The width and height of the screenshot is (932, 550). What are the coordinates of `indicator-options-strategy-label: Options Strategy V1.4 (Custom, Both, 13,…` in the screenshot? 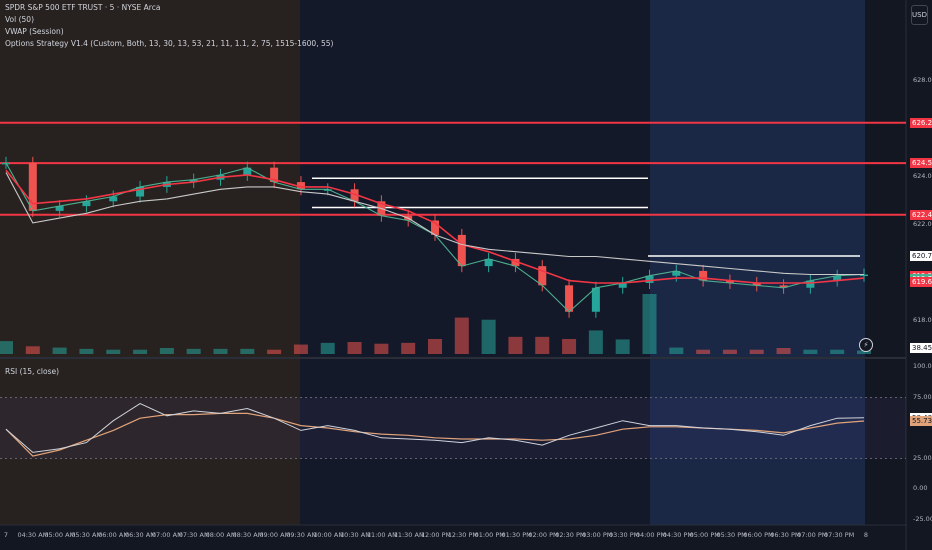 It's located at (169, 43).